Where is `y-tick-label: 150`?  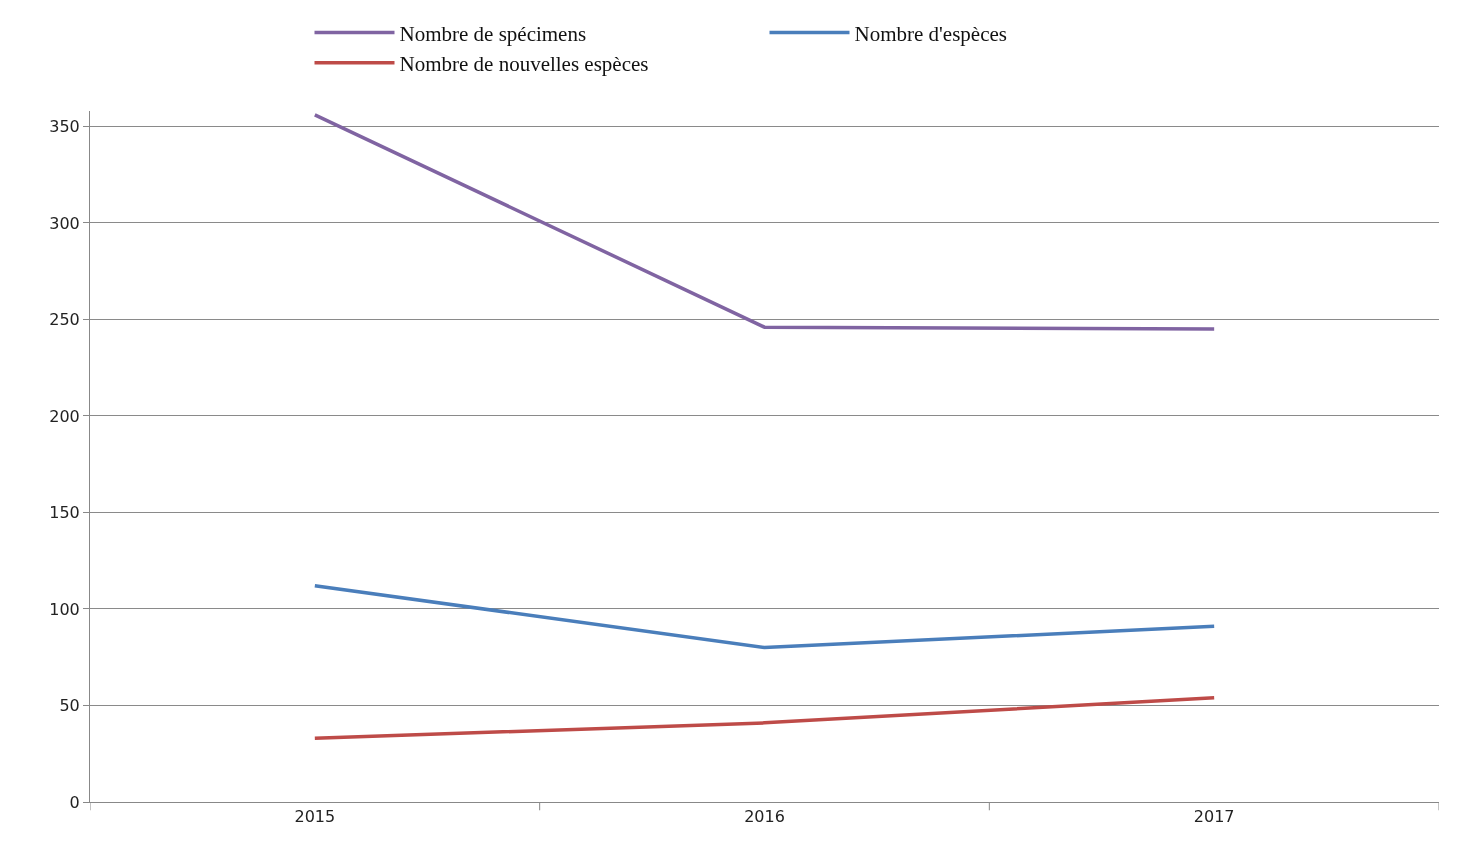
y-tick-label: 150 is located at coordinates (64, 513).